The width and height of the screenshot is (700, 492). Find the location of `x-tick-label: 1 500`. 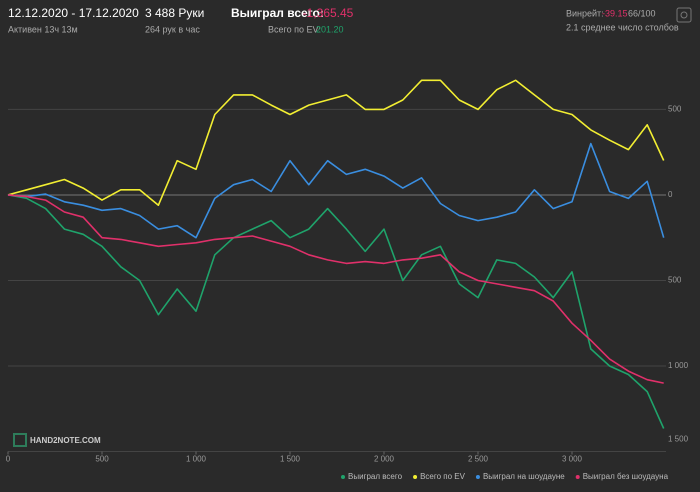

x-tick-label: 1 500 is located at coordinates (290, 459).